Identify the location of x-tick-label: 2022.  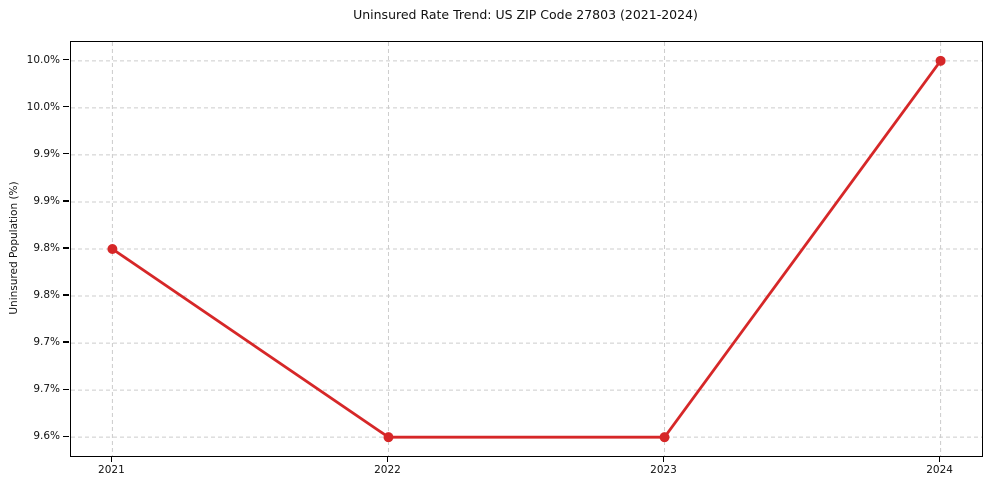
(387, 470).